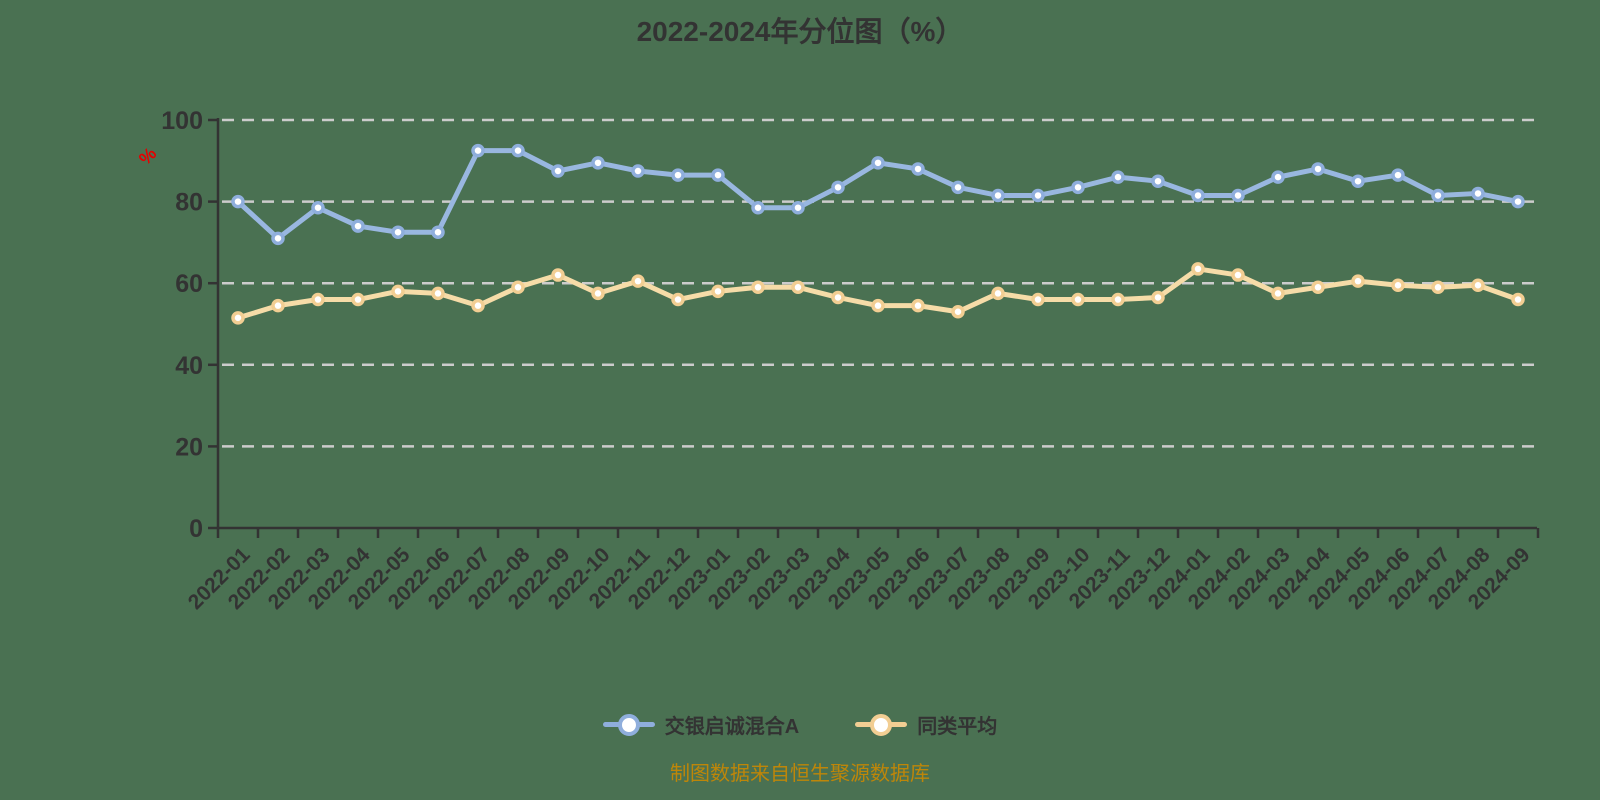 The image size is (1600, 800). I want to click on legend-label-average: 同类平均, so click(957, 727).